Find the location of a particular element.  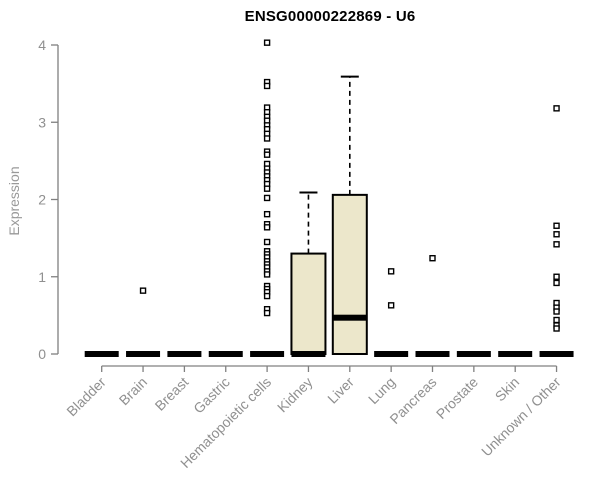

collapsed-box-pancreas is located at coordinates (432, 354).